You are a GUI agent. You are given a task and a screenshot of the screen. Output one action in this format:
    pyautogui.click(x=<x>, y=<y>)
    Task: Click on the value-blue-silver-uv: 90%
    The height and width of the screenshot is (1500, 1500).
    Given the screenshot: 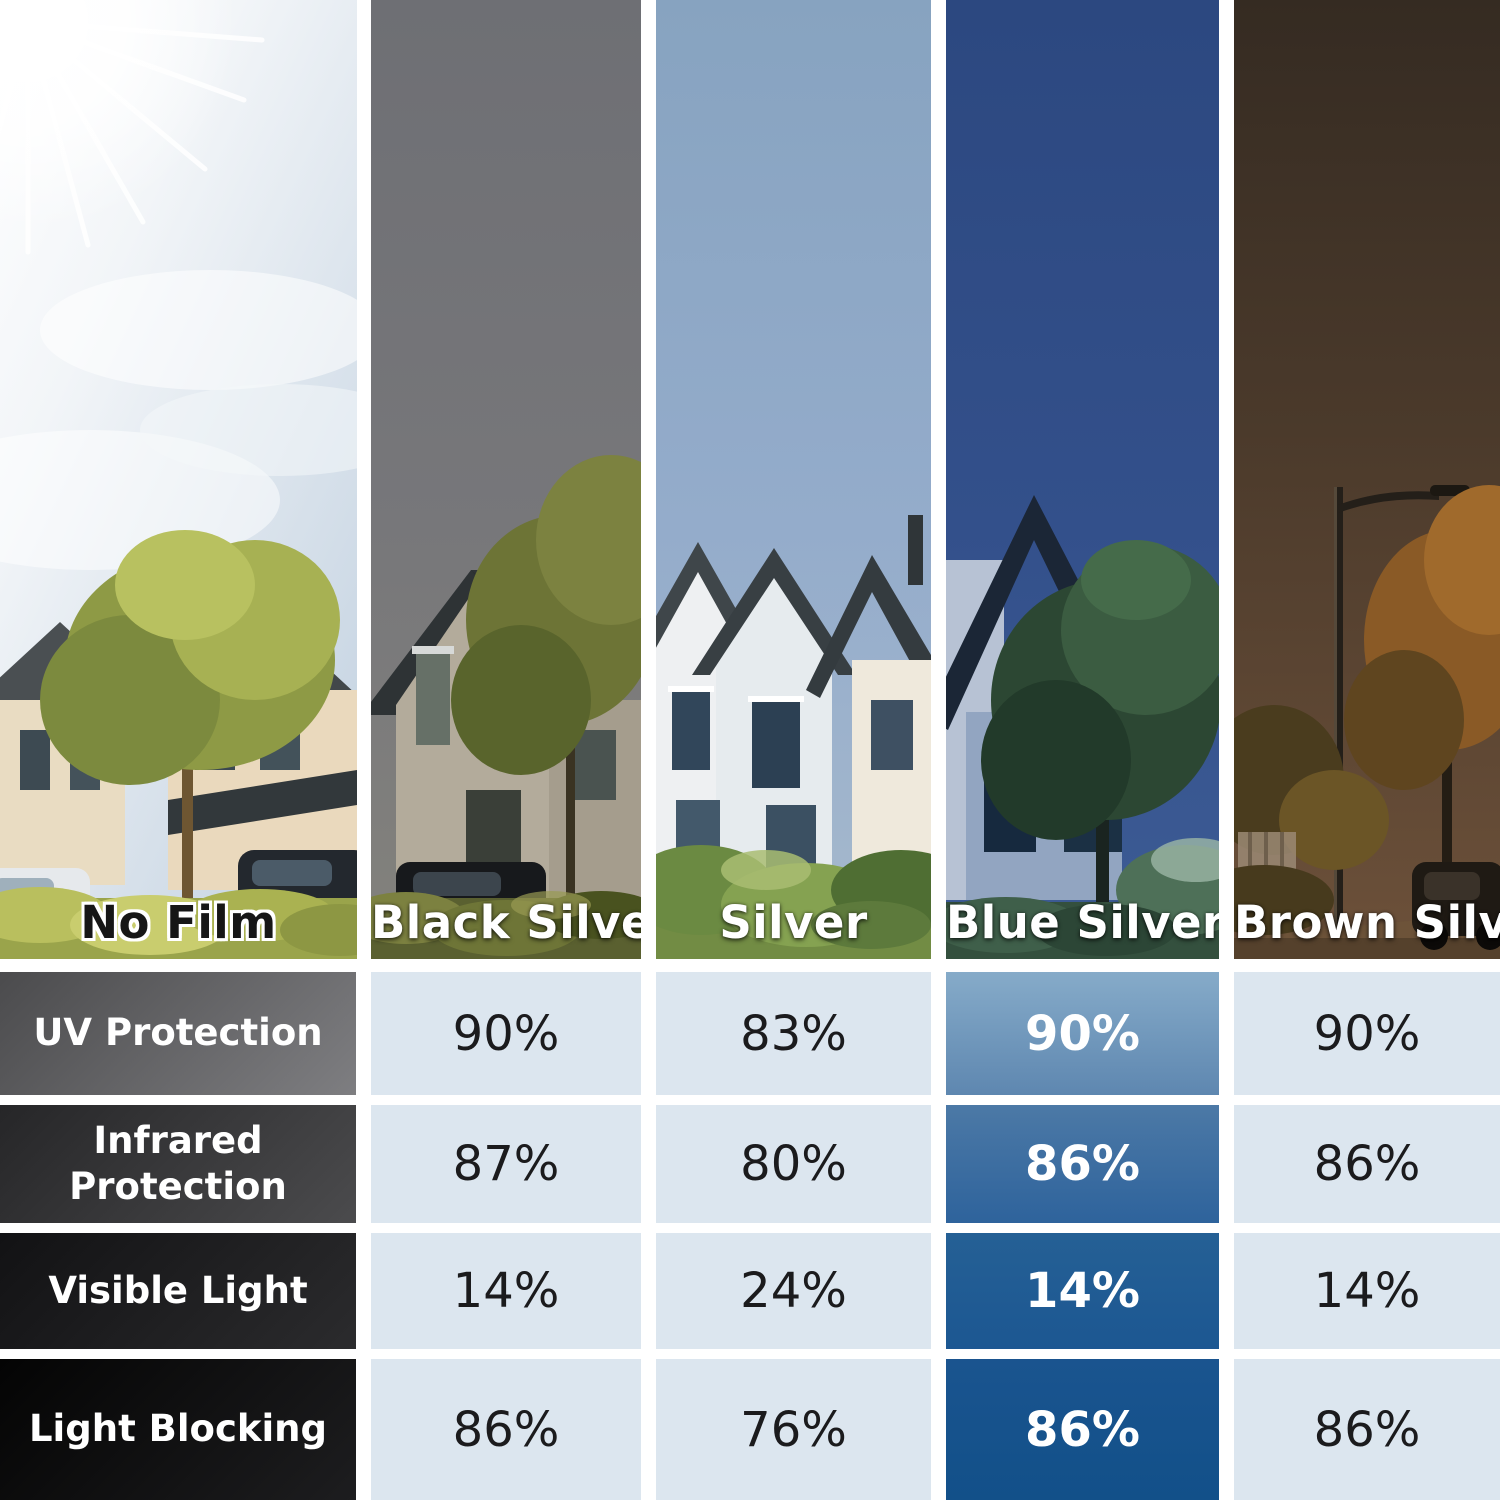 What is the action you would take?
    pyautogui.click(x=1082, y=1033)
    